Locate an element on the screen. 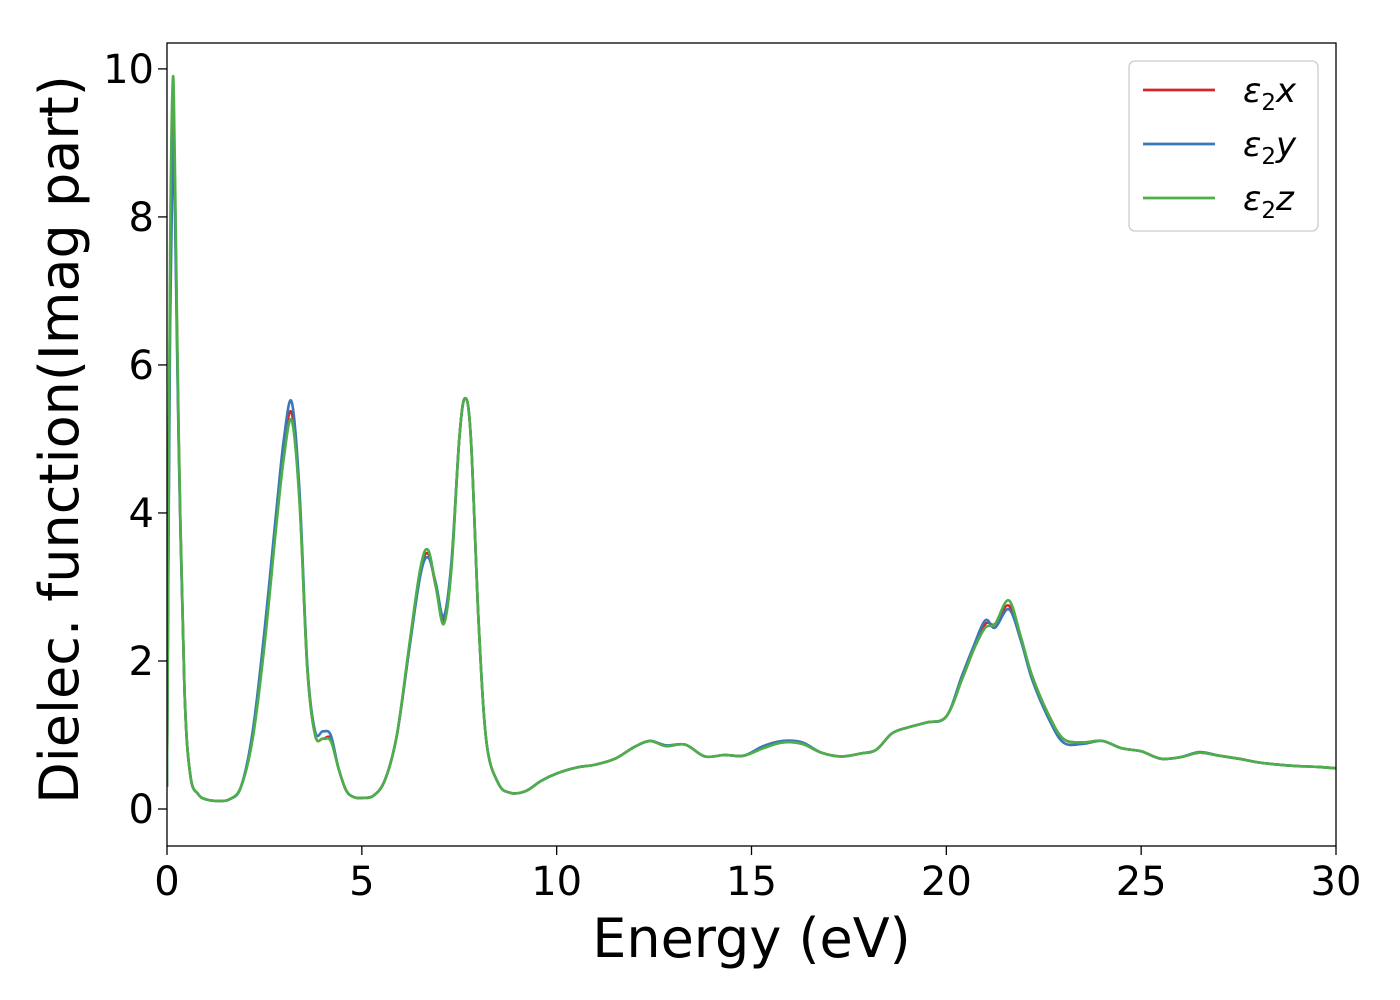  y-tick-label: 6 is located at coordinates (141, 366).